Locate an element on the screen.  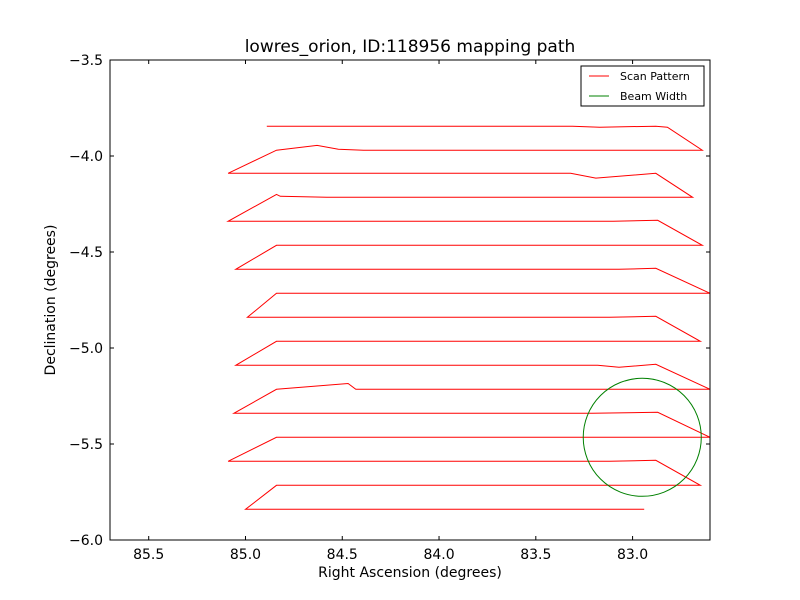
x-tick-label: 84.0 is located at coordinates (438, 555).